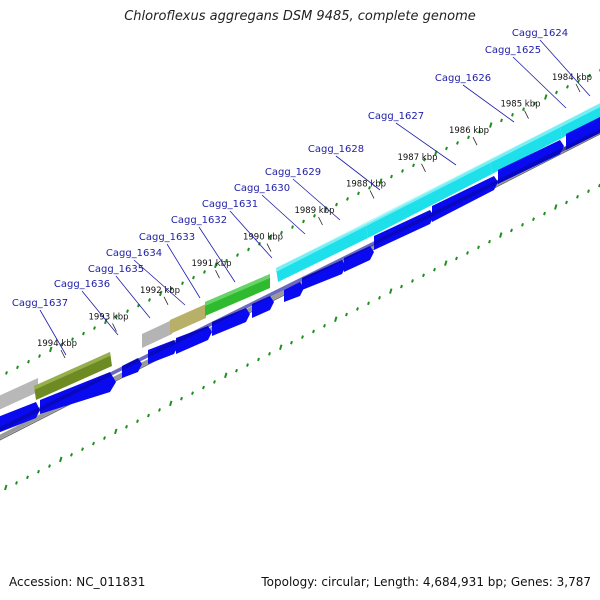 The height and width of the screenshot is (600, 600). Describe the element at coordinates (336, 149) in the screenshot. I see `gene-label: Cagg_1628` at that location.